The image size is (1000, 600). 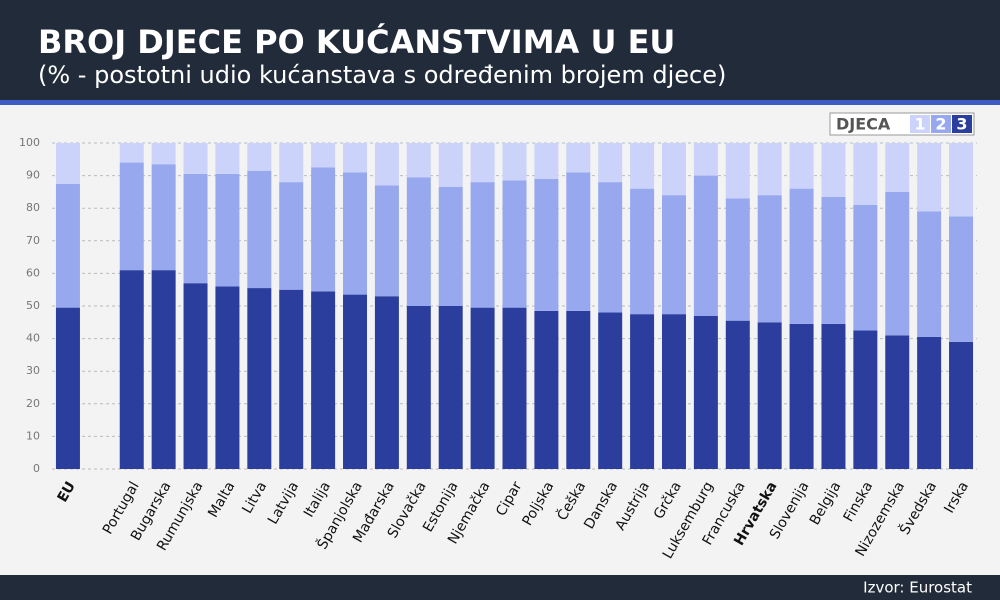 I want to click on legend-title: DJECA, so click(x=863, y=124).